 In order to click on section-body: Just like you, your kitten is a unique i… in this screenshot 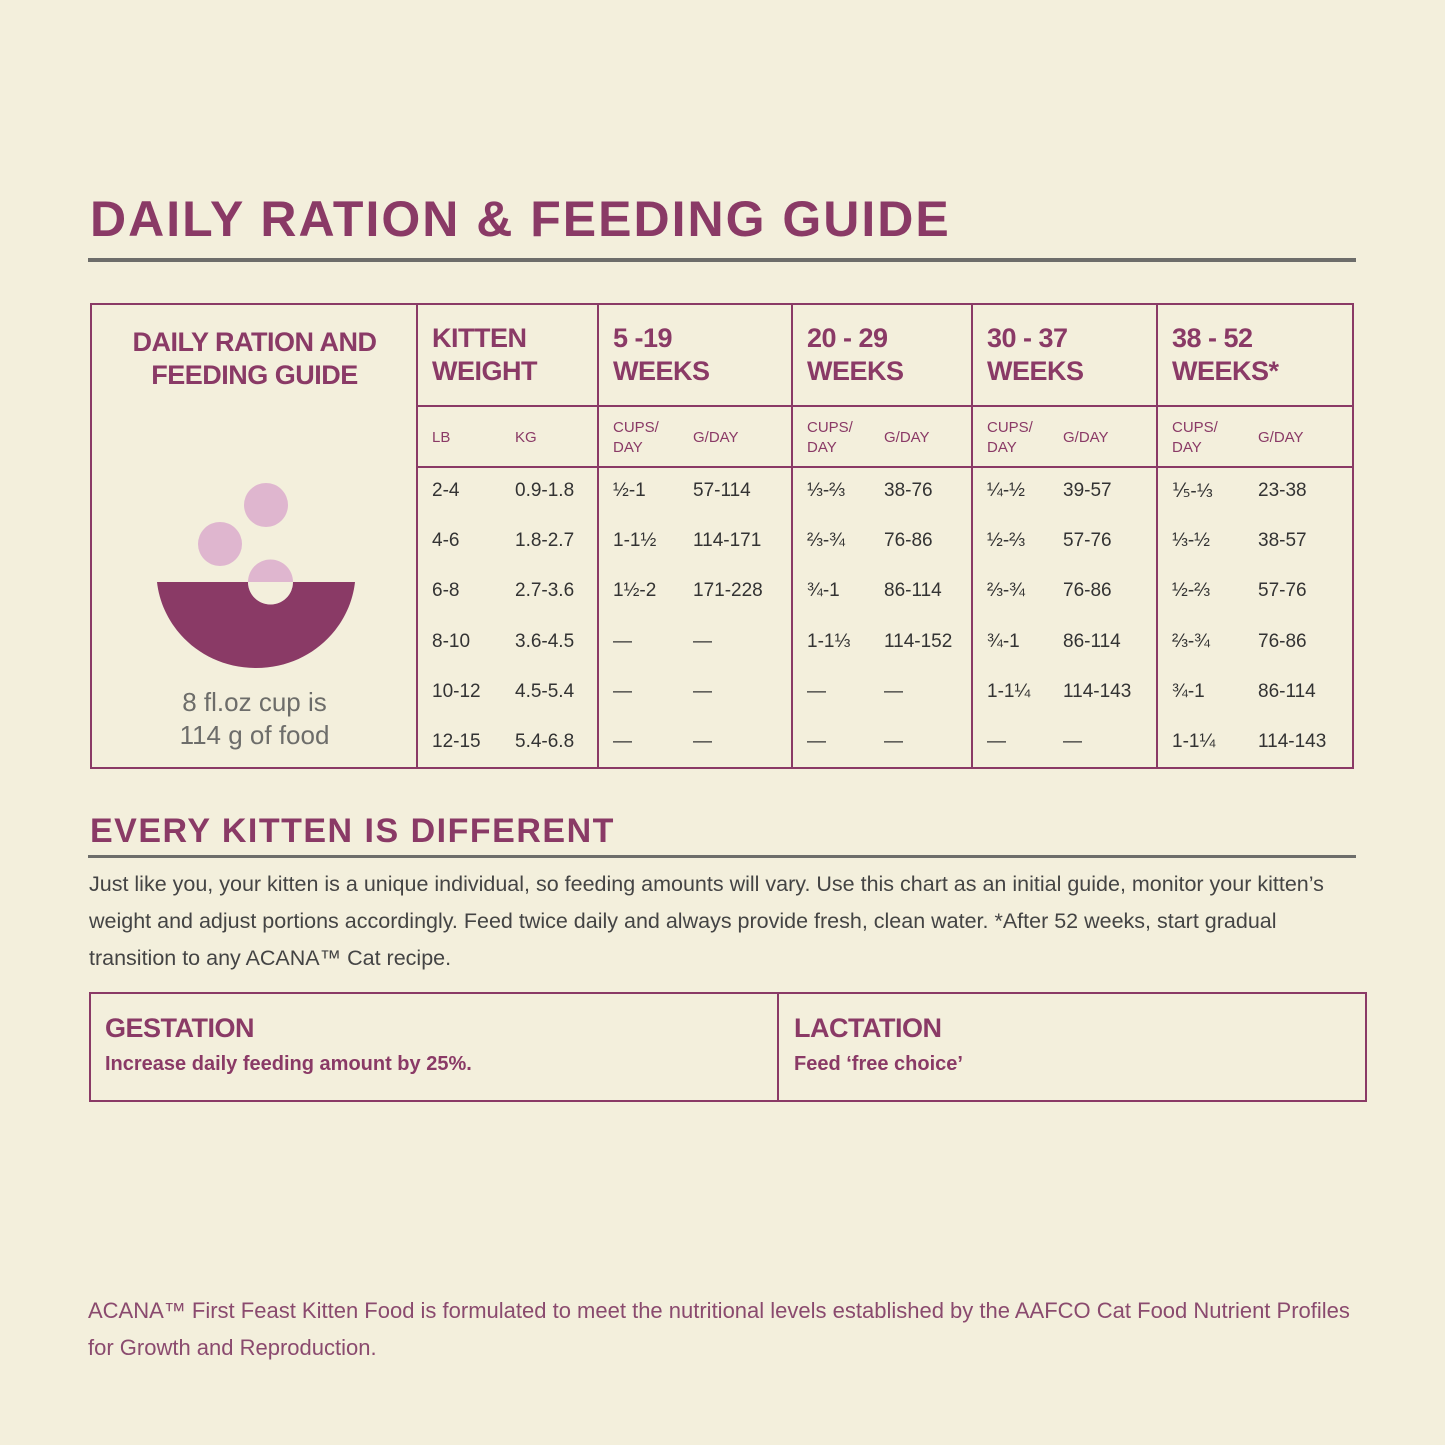, I will do `click(706, 921)`.